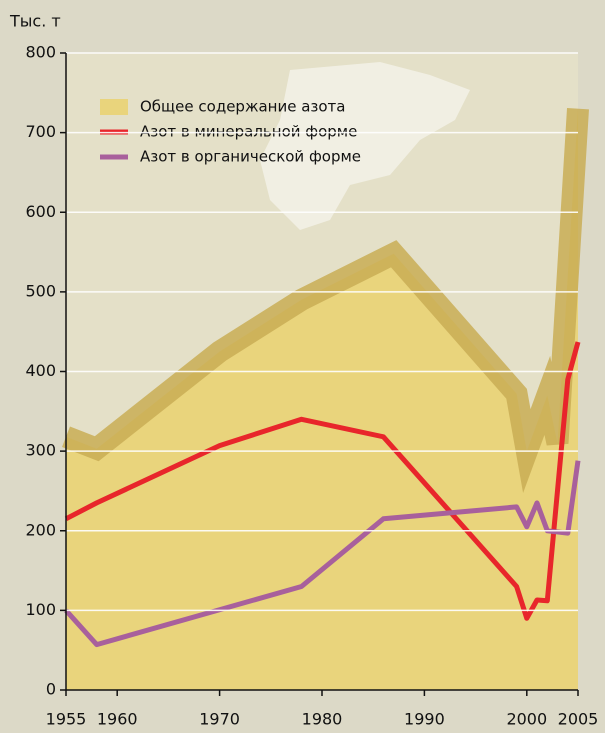 This screenshot has width=605, height=733. I want to click on y-tick-label: 700, so click(40, 131).